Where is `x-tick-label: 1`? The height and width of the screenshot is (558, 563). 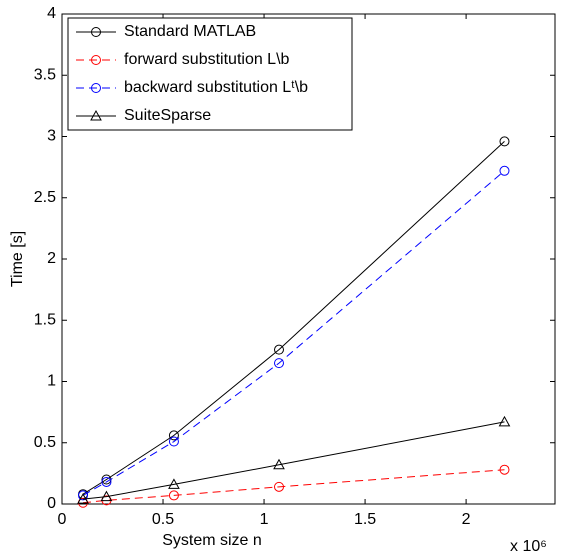
x-tick-label: 1 is located at coordinates (264, 519).